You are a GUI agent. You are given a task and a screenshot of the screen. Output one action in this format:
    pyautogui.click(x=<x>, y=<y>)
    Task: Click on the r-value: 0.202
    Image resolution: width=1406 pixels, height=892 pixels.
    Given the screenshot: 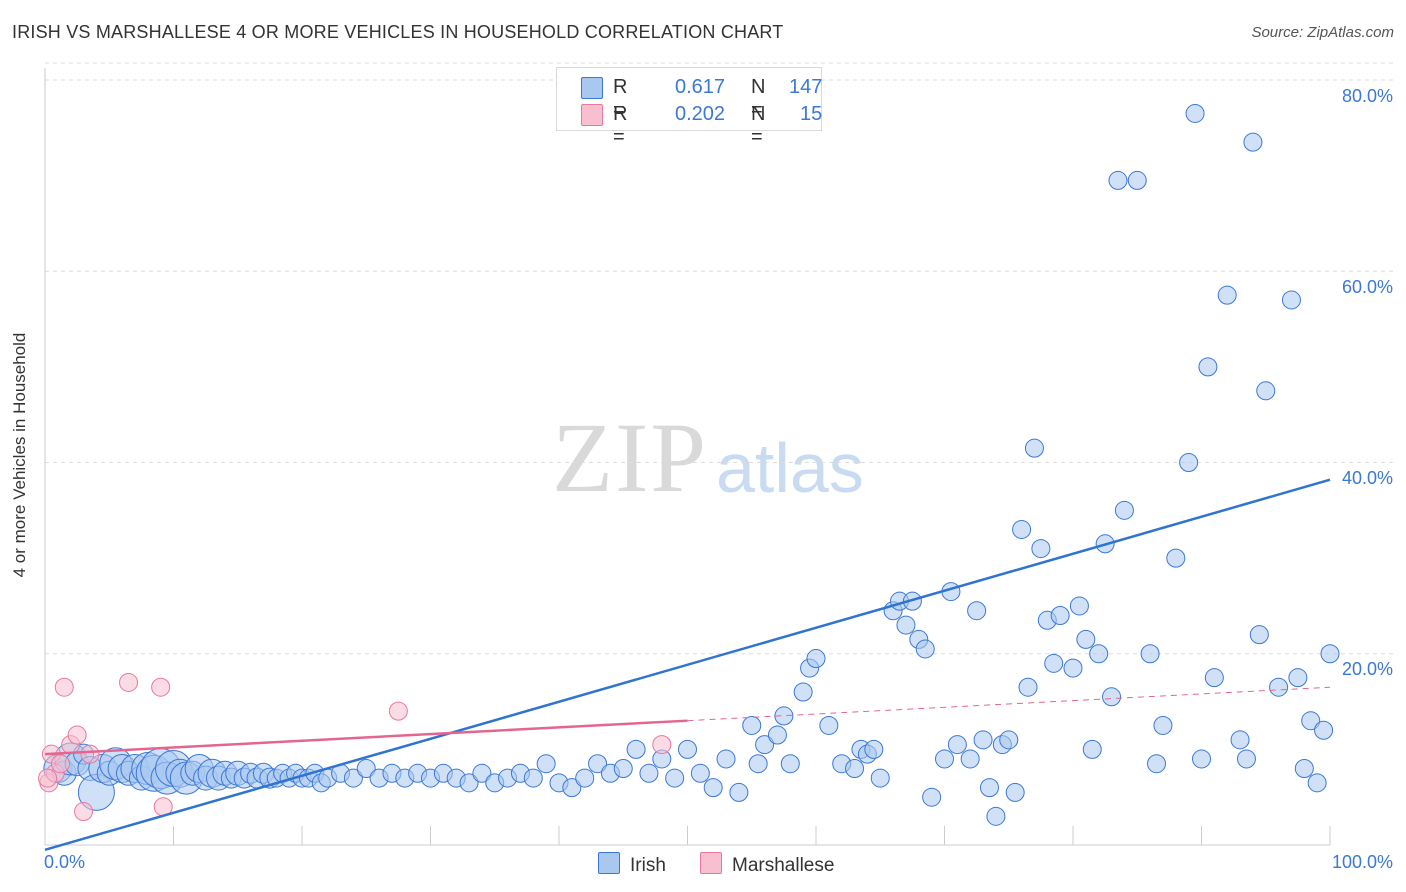 What is the action you would take?
    pyautogui.click(x=700, y=114)
    